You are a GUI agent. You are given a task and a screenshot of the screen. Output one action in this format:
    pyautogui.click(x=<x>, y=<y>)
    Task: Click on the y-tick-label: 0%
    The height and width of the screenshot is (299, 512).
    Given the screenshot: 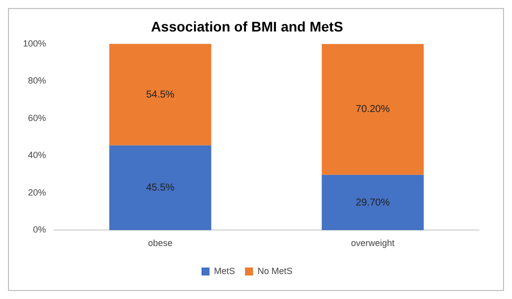 What is the action you would take?
    pyautogui.click(x=39, y=229)
    